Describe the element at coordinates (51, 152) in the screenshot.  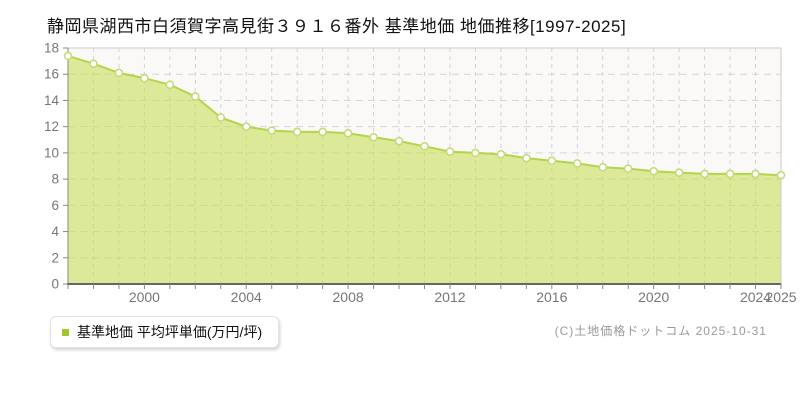
I see `svg-text: 10` at that location.